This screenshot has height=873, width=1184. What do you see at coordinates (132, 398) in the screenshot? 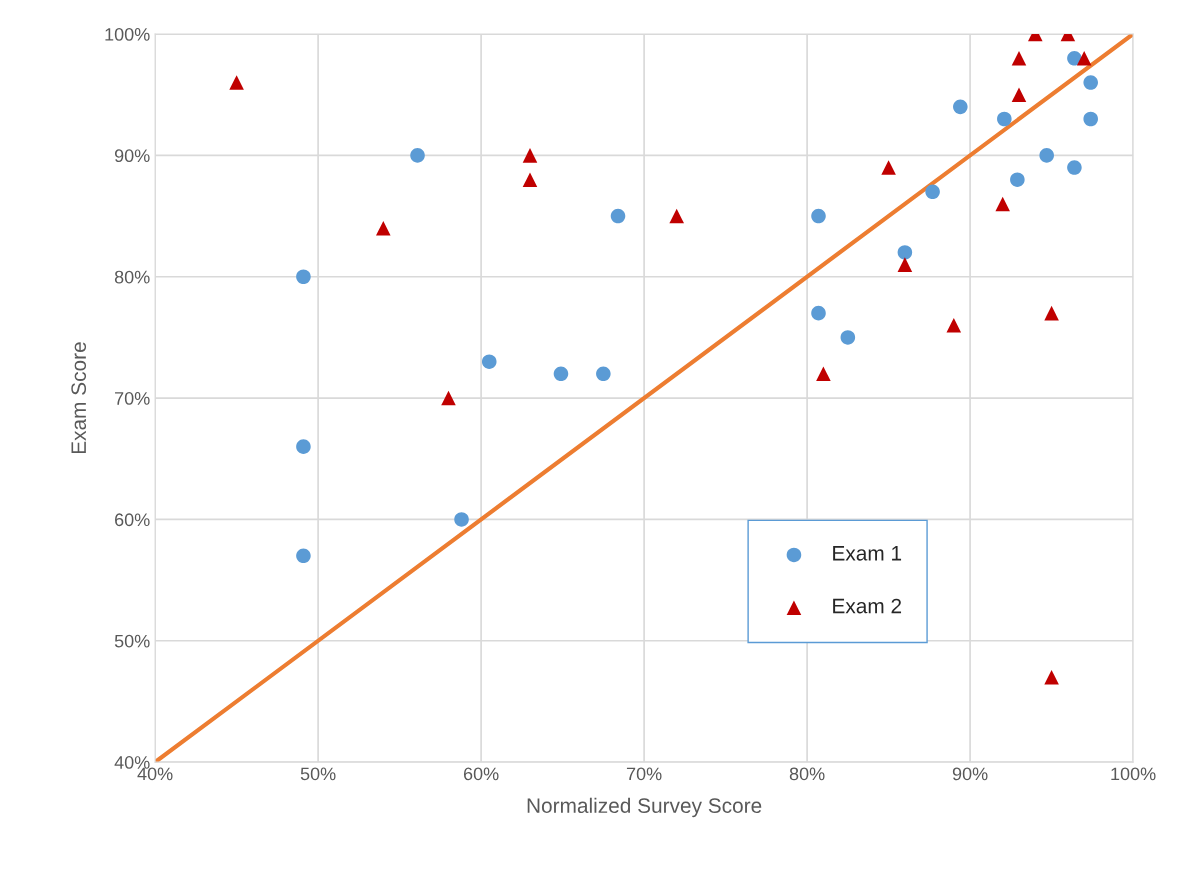
I see `y-tick-label: 70%` at bounding box center [132, 398].